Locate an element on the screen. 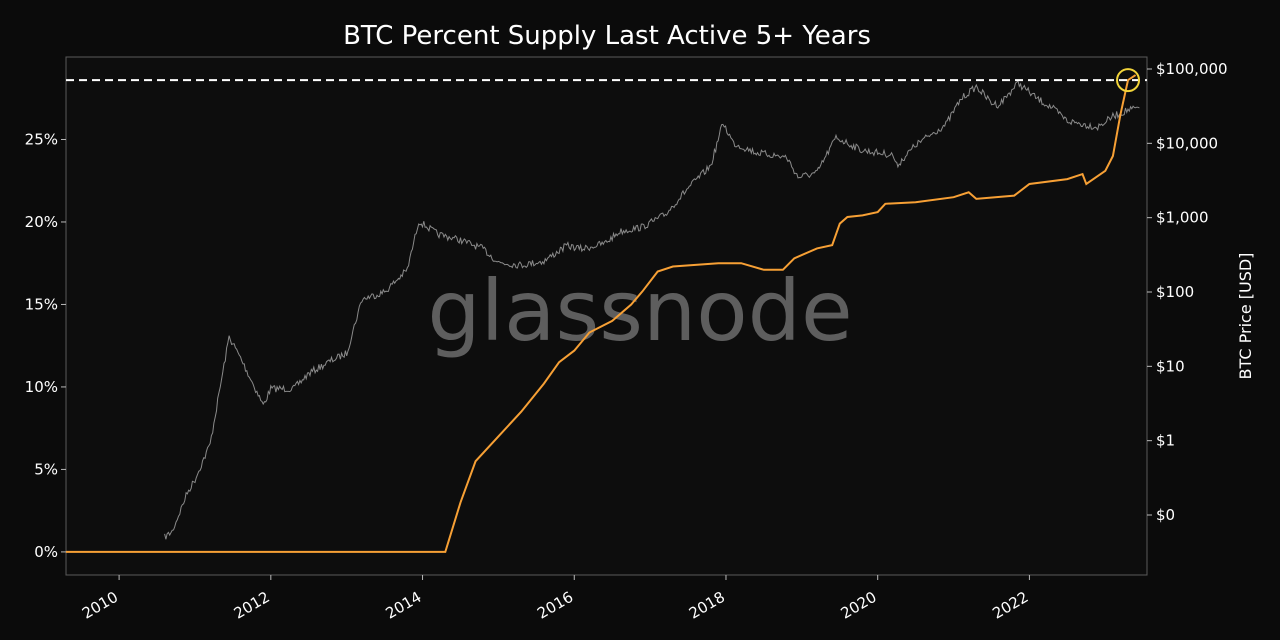 The height and width of the screenshot is (640, 1280). y-right-tick-label: $100 is located at coordinates (1175, 292).